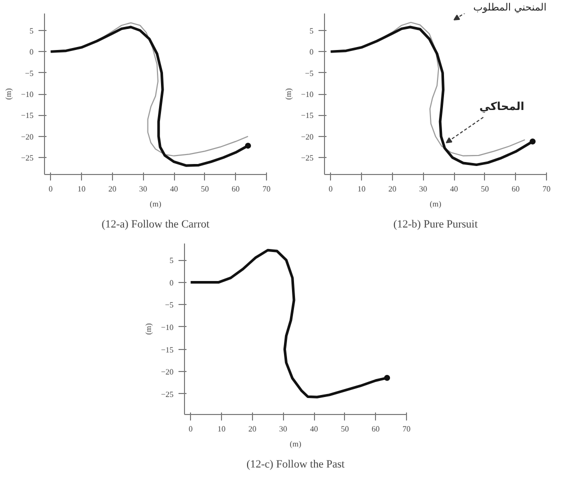 The width and height of the screenshot is (561, 481). Describe the element at coordinates (435, 224) in the screenshot. I see `text: (12-b) Pure Pursuit` at that location.